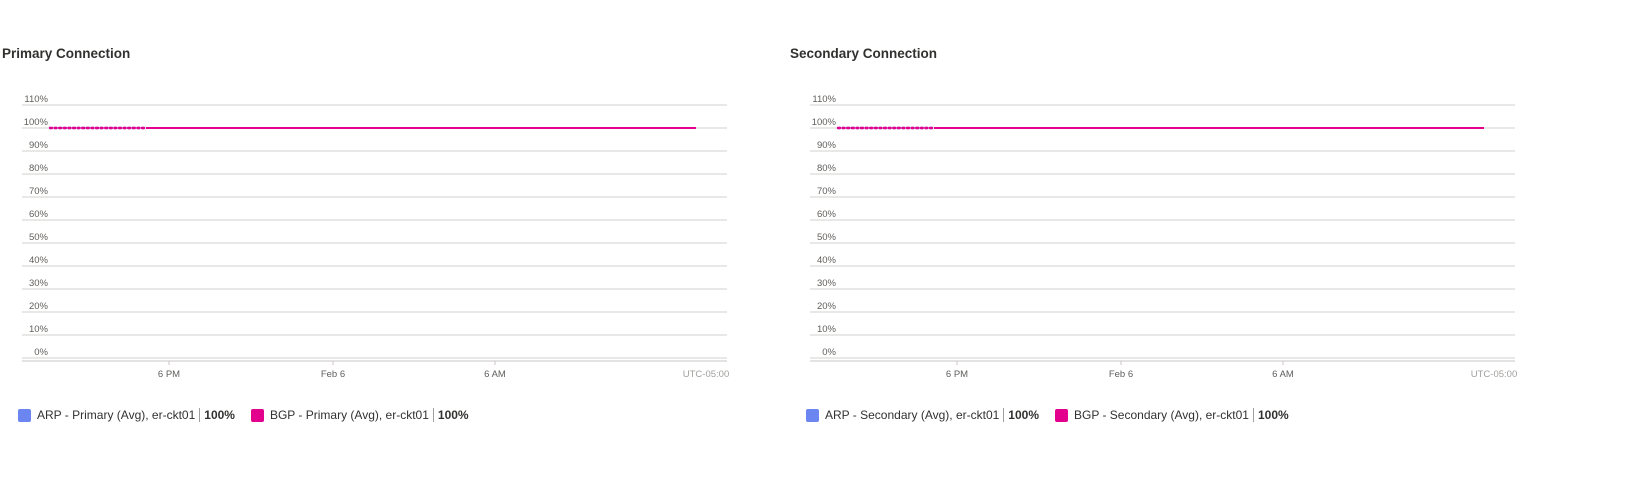 The height and width of the screenshot is (481, 1639). I want to click on legend-item-bgp: BGP - Secondary (Avg), er-ckt01 100%, so click(1172, 415).